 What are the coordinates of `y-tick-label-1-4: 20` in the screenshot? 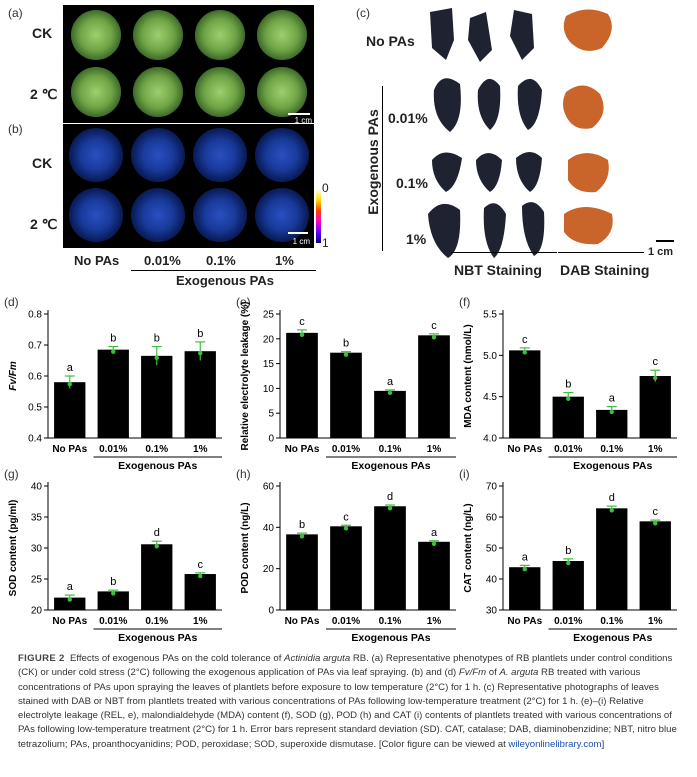 It's located at (269, 339).